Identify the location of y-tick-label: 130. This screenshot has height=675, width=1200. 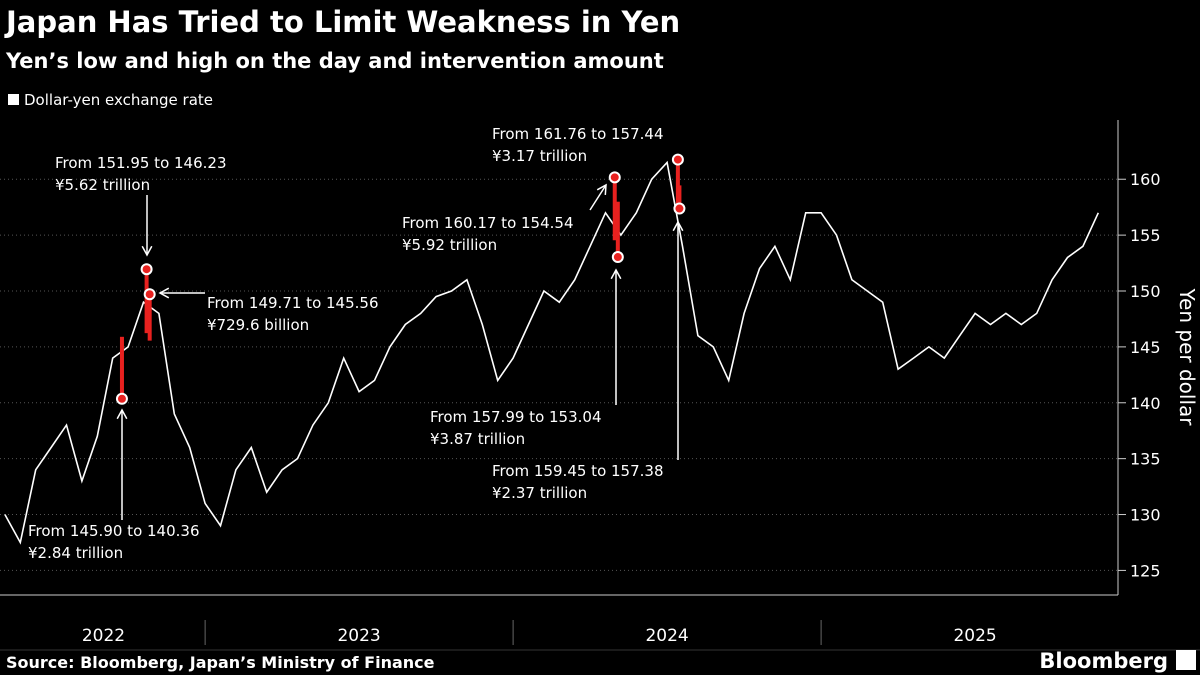
(1145, 515).